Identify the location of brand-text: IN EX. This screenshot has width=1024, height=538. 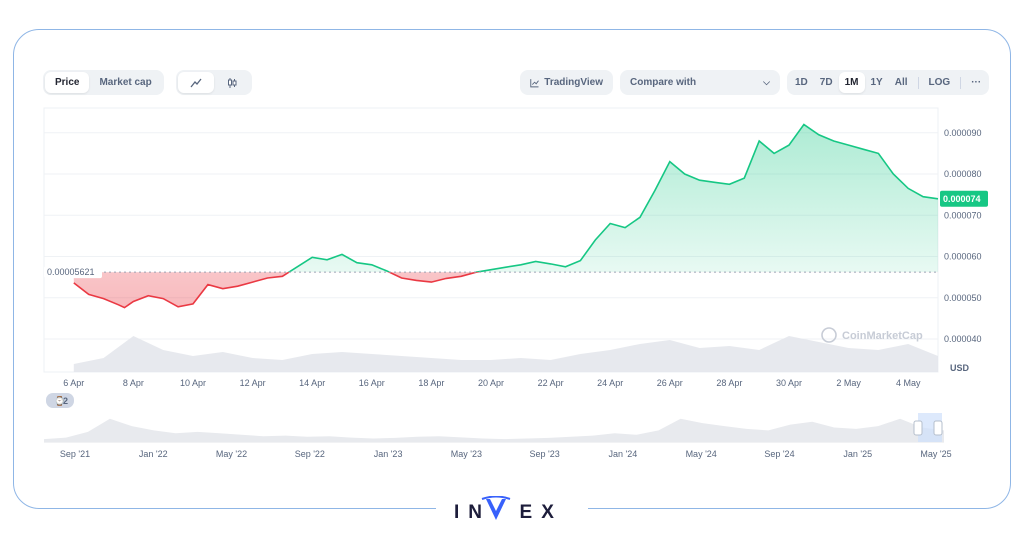
(508, 512).